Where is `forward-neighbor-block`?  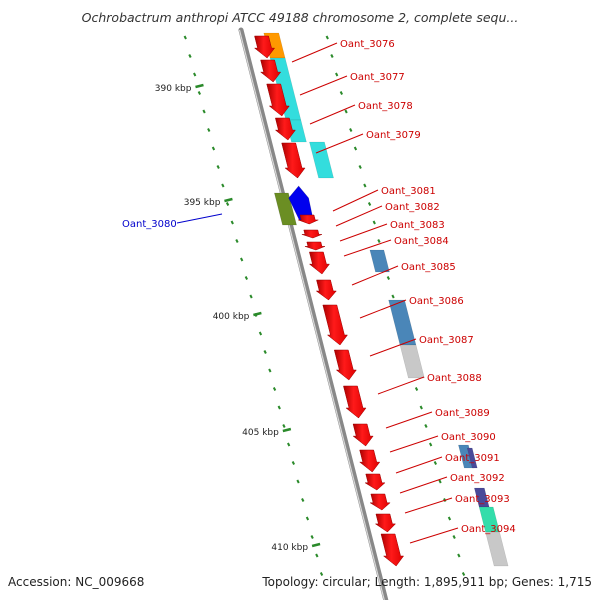 forward-neighbor-block is located at coordinates (285, 209).